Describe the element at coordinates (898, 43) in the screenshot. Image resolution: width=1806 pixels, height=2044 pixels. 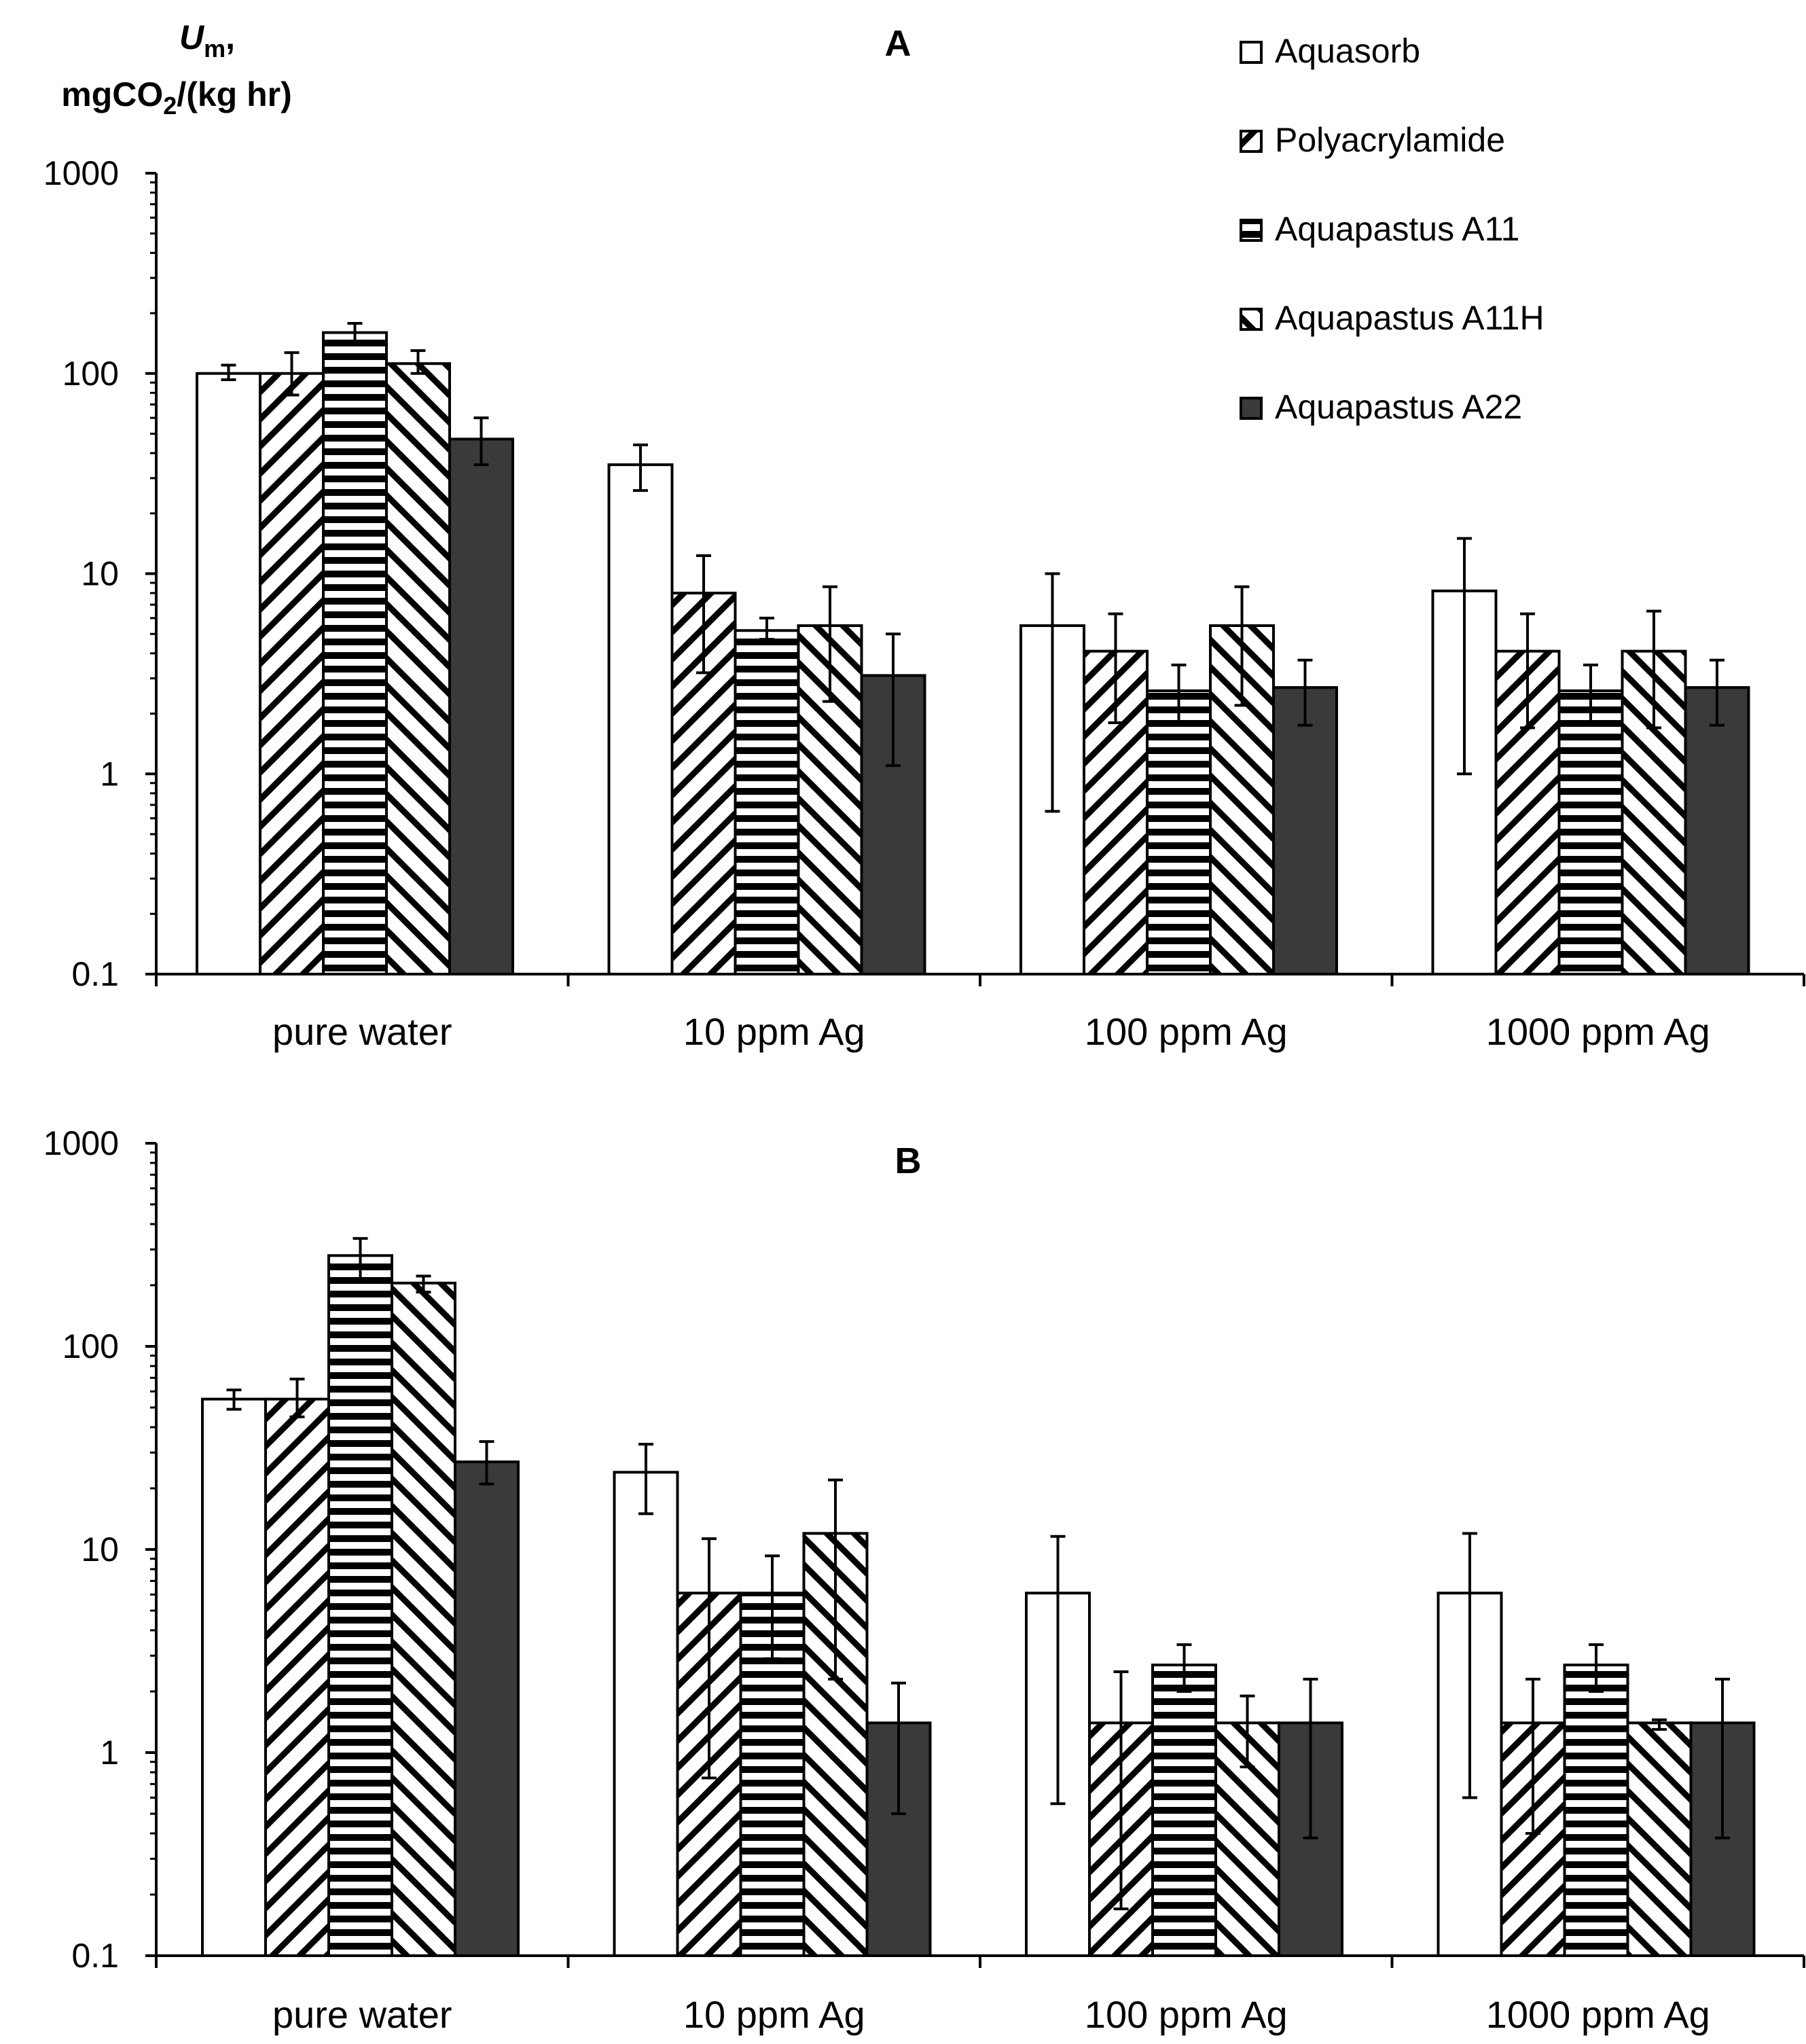
I see `panel-a-title: A` at that location.